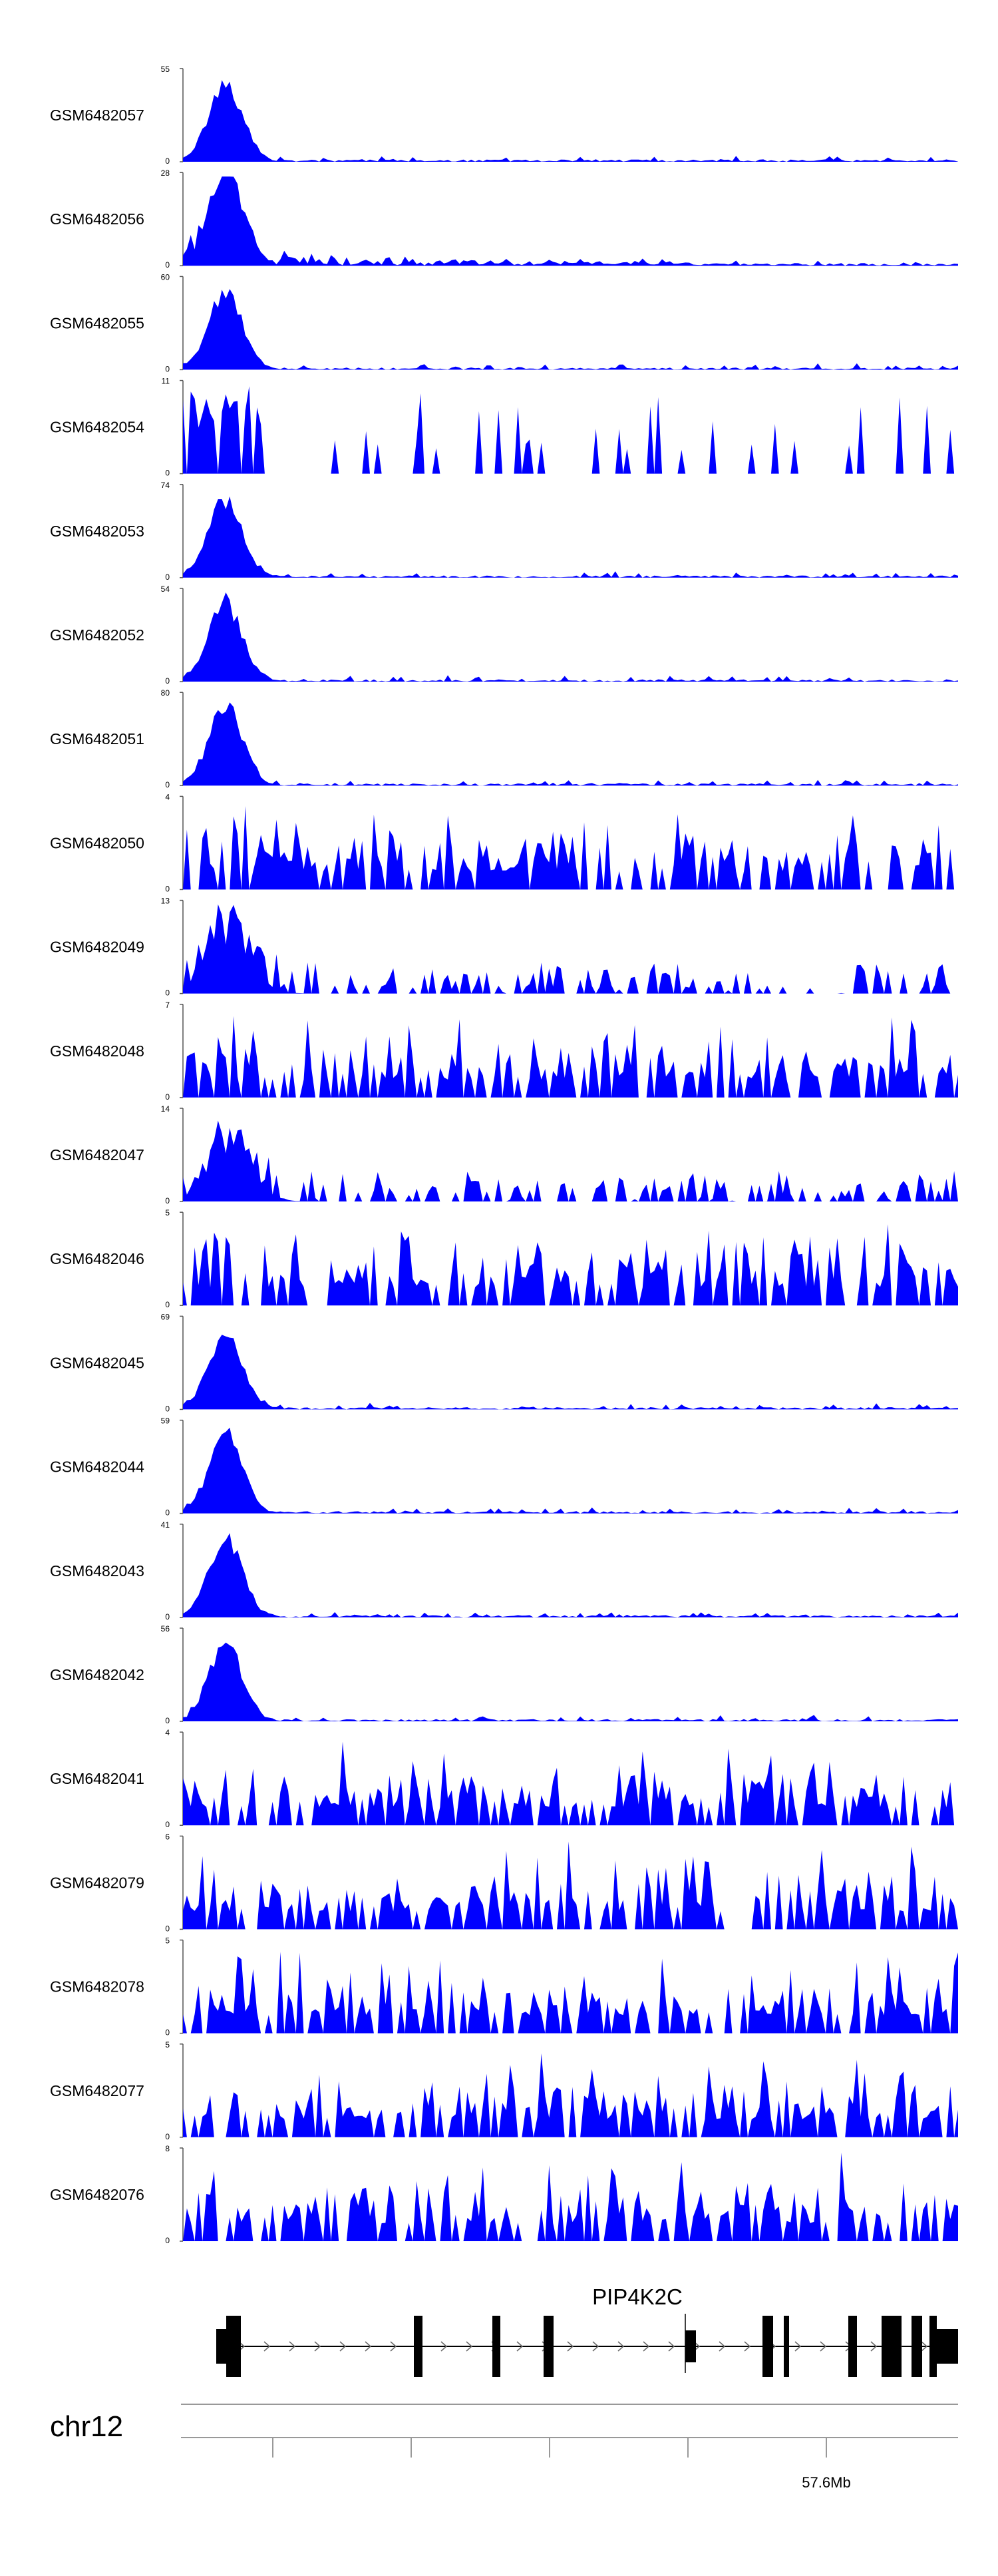  Describe the element at coordinates (637, 2296) in the screenshot. I see `gene-label: PIP4K2C` at that location.